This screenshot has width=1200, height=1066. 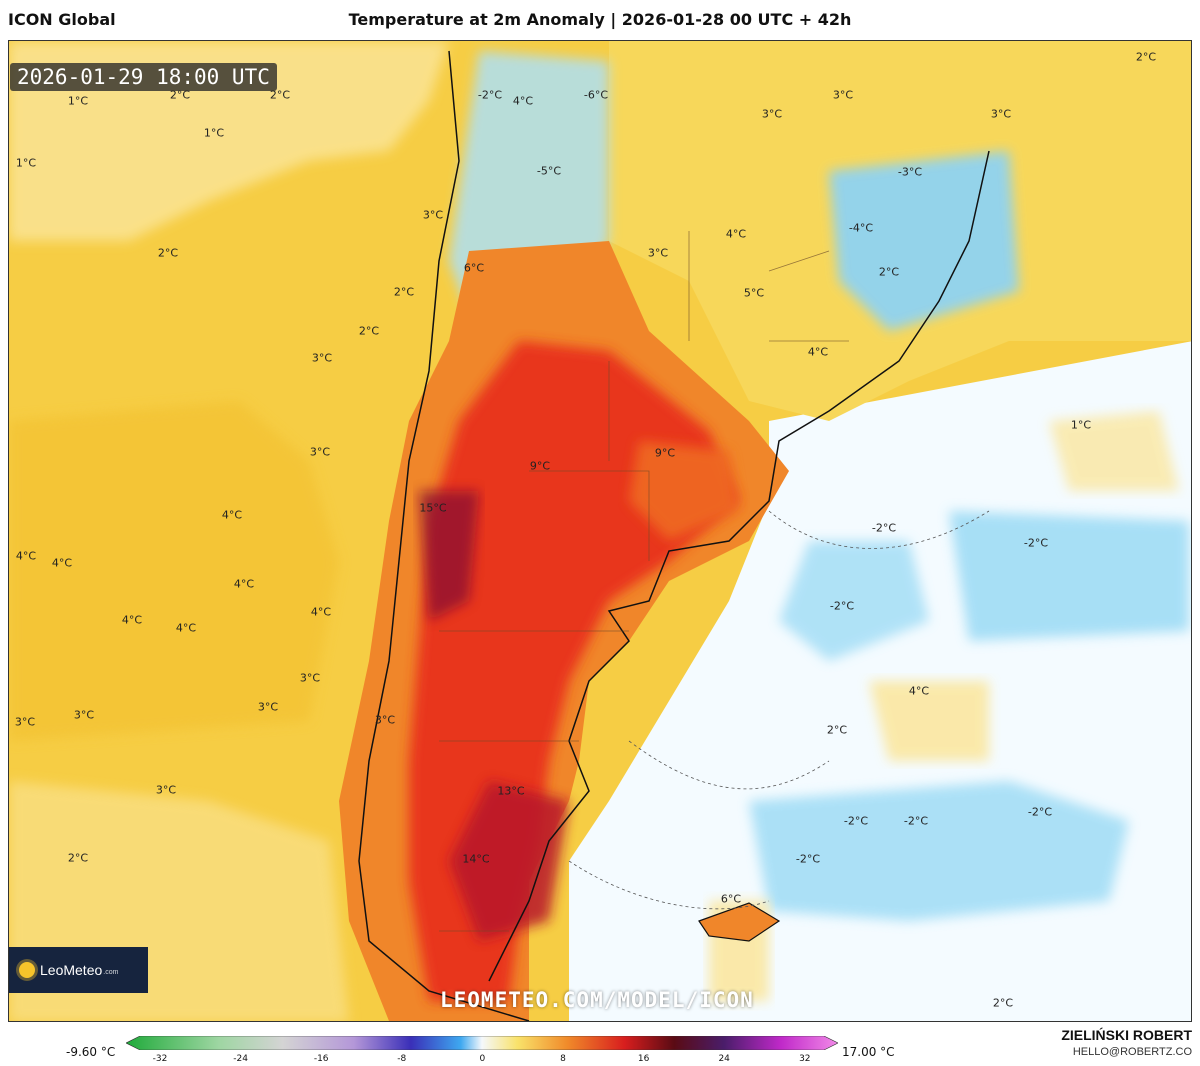 I want to click on colorbar-tick: 24, so click(x=724, y=1059).